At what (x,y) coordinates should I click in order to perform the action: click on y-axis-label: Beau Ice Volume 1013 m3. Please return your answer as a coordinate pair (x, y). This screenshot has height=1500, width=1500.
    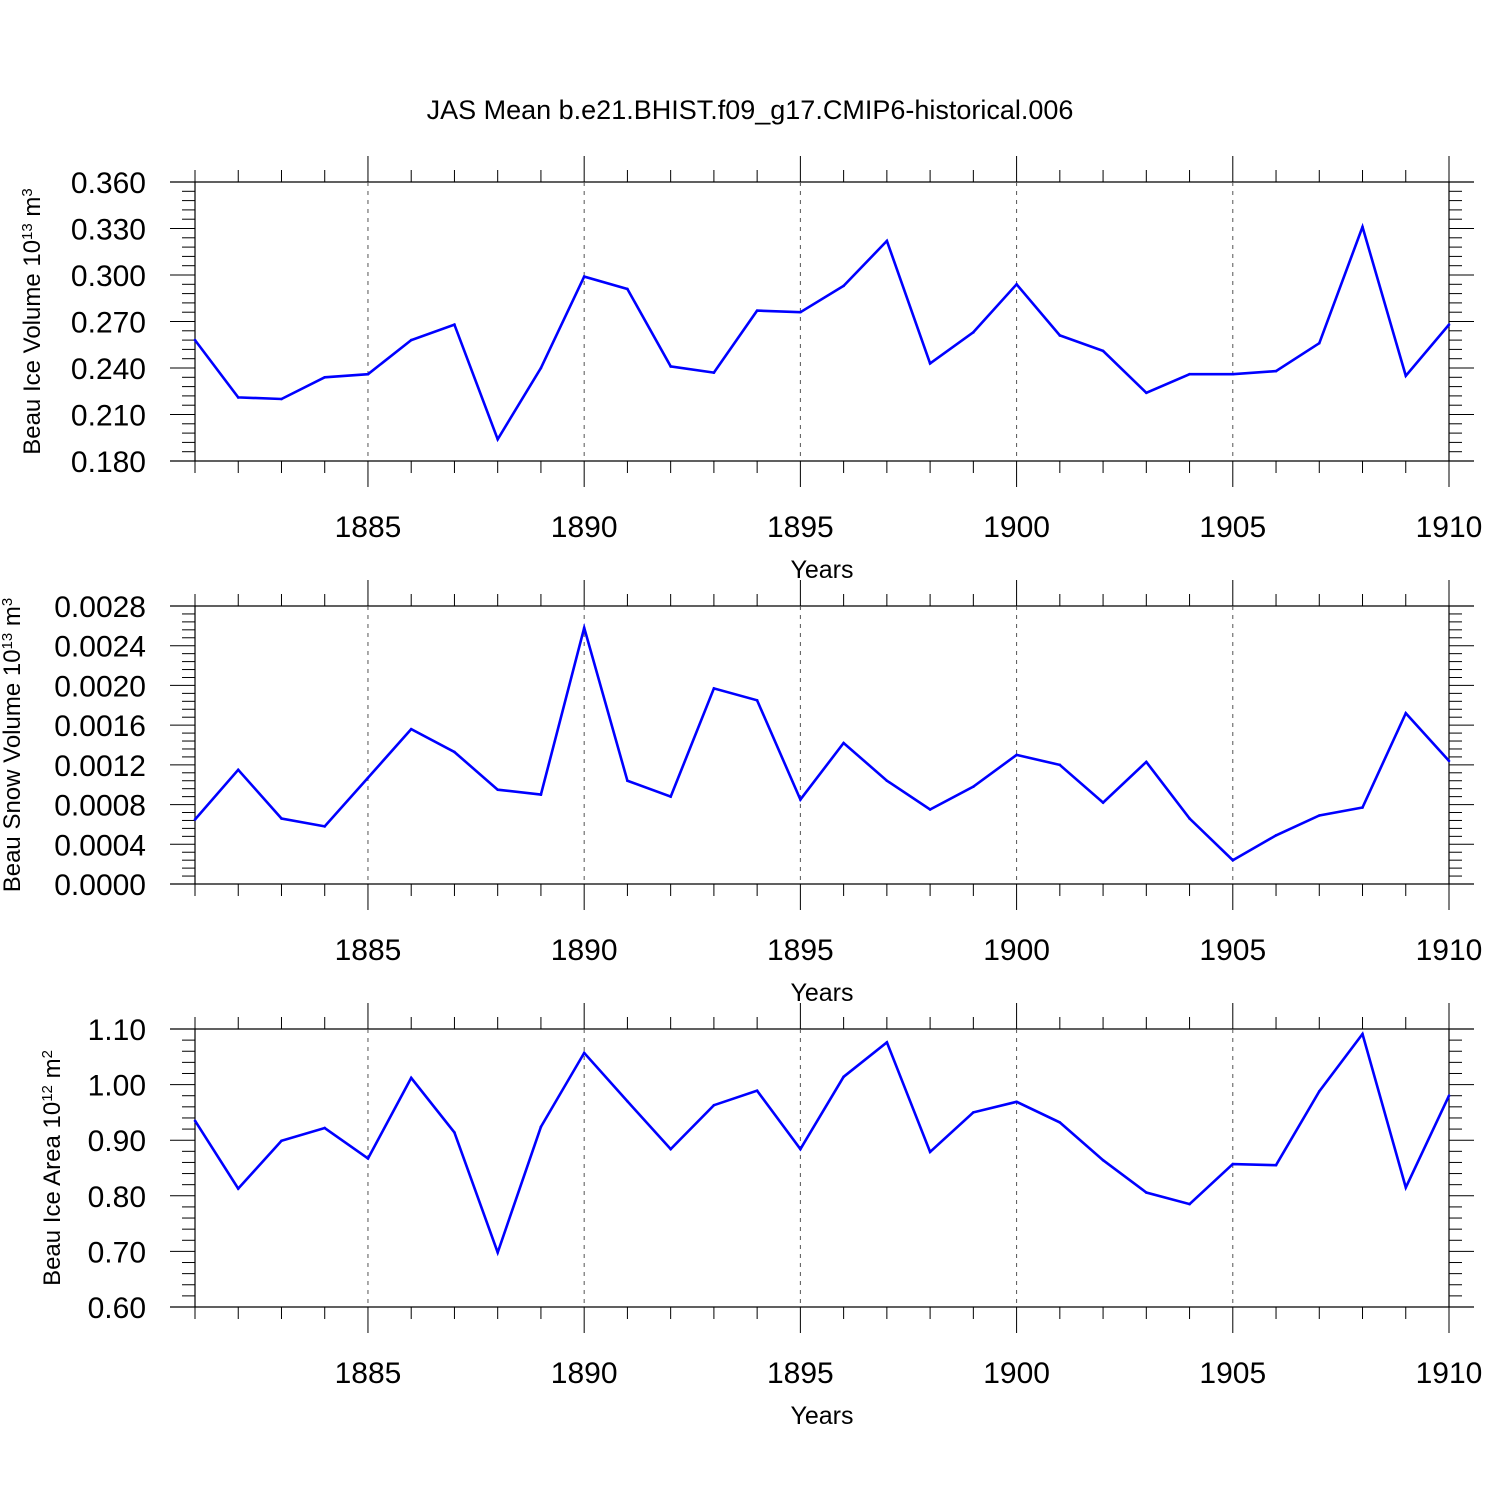
    Looking at the image, I should click on (33, 321).